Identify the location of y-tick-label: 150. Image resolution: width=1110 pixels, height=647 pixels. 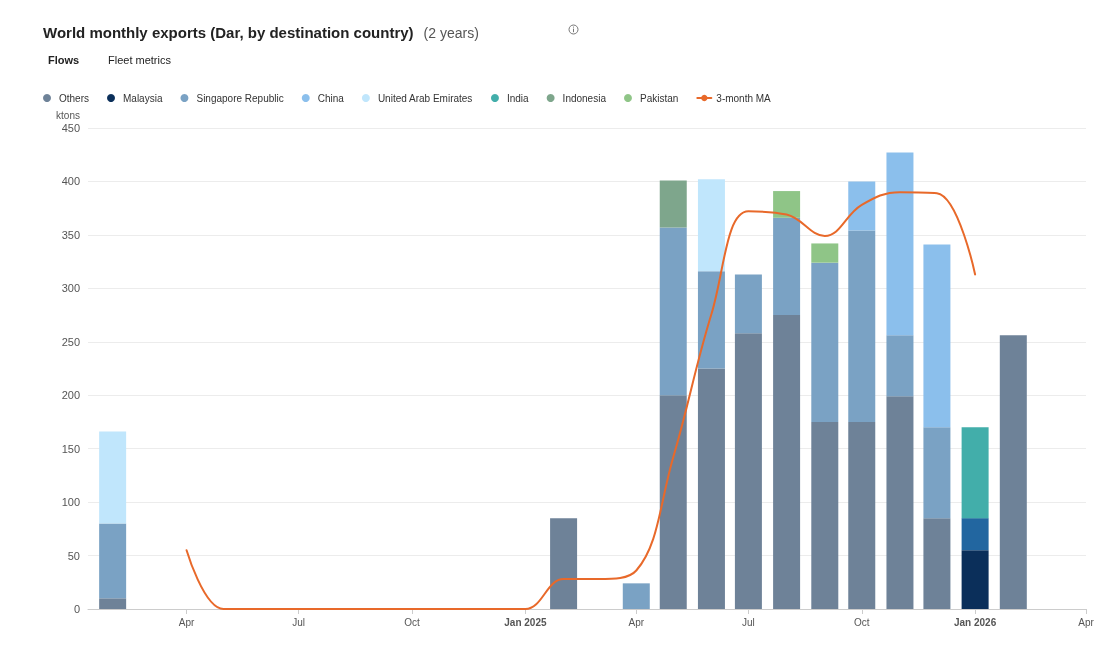
(70, 448).